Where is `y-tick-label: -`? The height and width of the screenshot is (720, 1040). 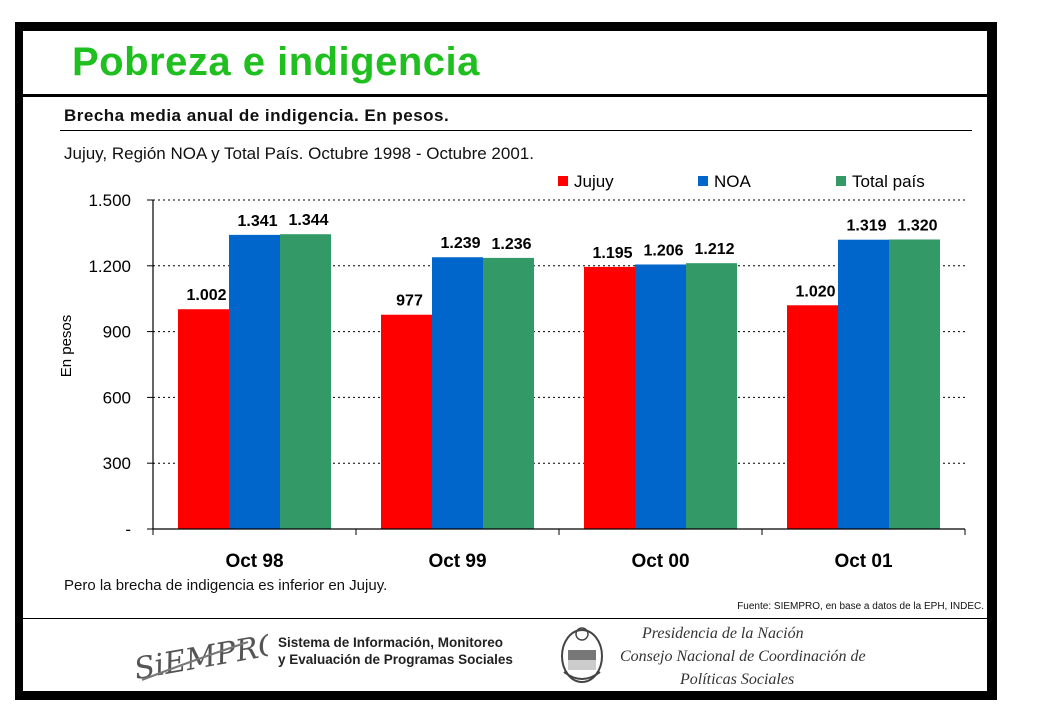 y-tick-label: - is located at coordinates (128, 529).